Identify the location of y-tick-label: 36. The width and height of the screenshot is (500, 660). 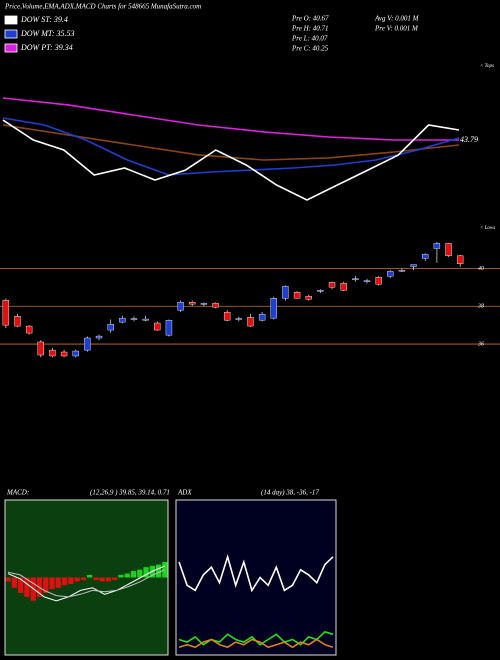
(480, 344).